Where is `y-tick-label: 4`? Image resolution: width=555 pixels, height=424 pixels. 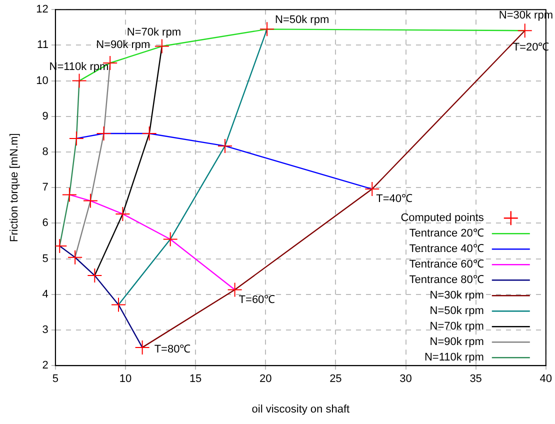 y-tick-label: 4 is located at coordinates (45, 294).